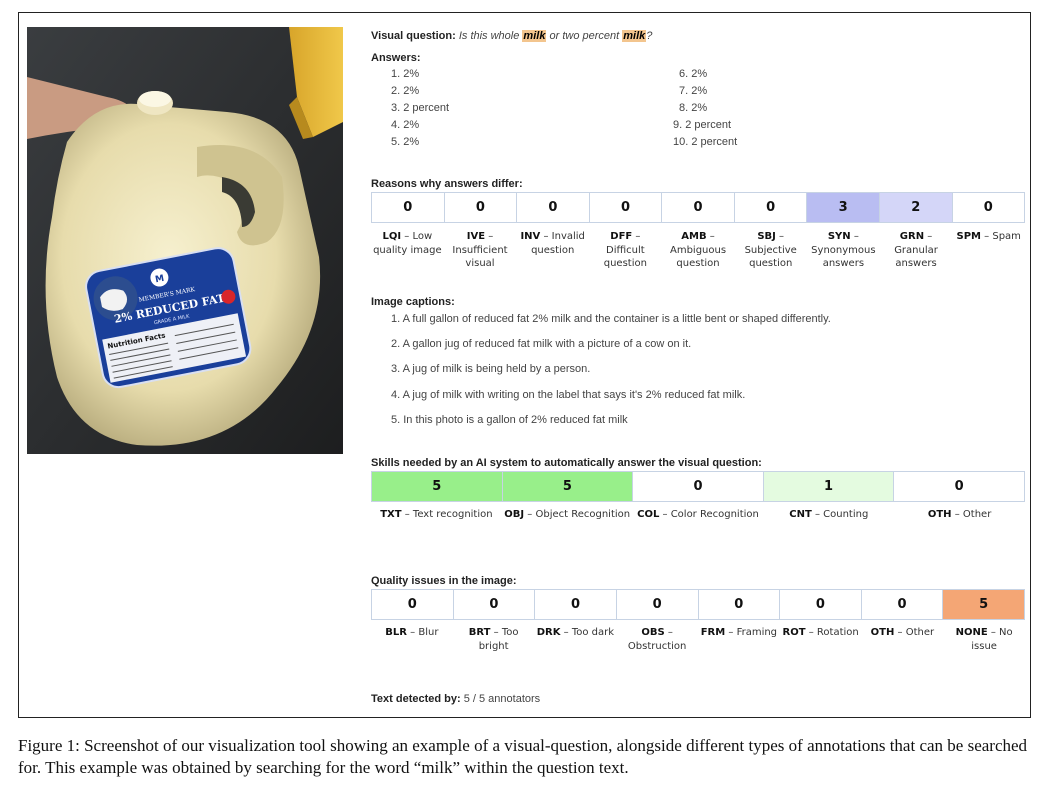 The width and height of the screenshot is (1049, 797). I want to click on quality-count-drk: 0, so click(576, 604).